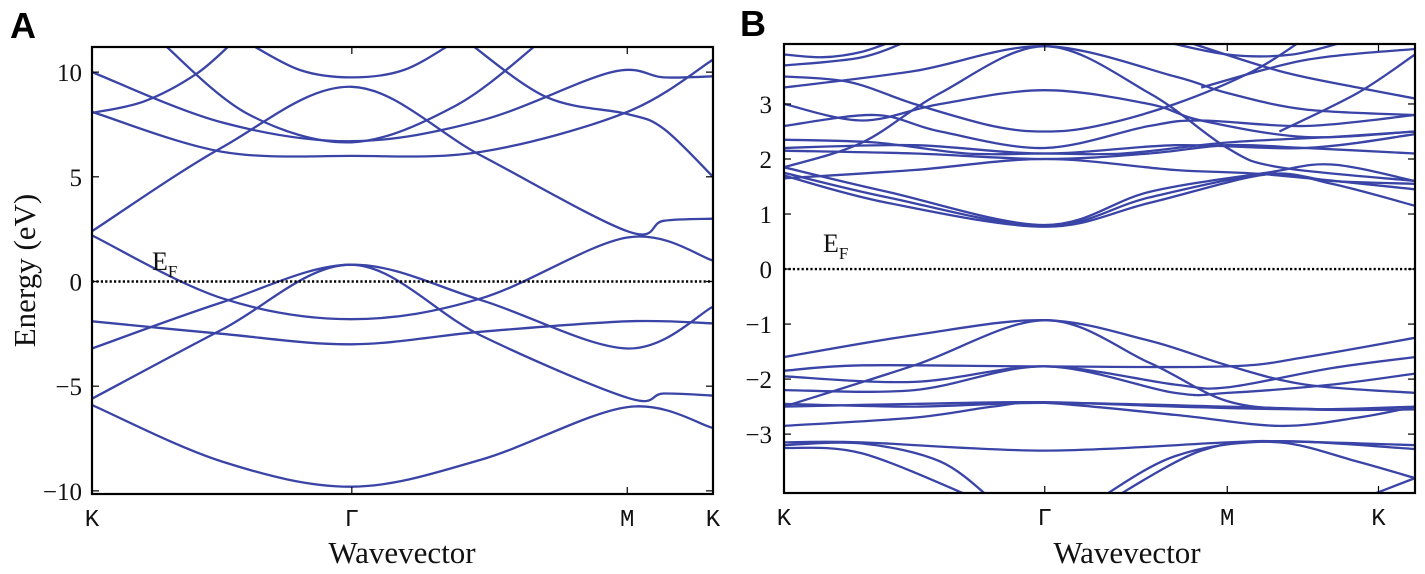 This screenshot has height=574, width=1425. What do you see at coordinates (1099, 131) in the screenshot?
I see `band-line-c8` at bounding box center [1099, 131].